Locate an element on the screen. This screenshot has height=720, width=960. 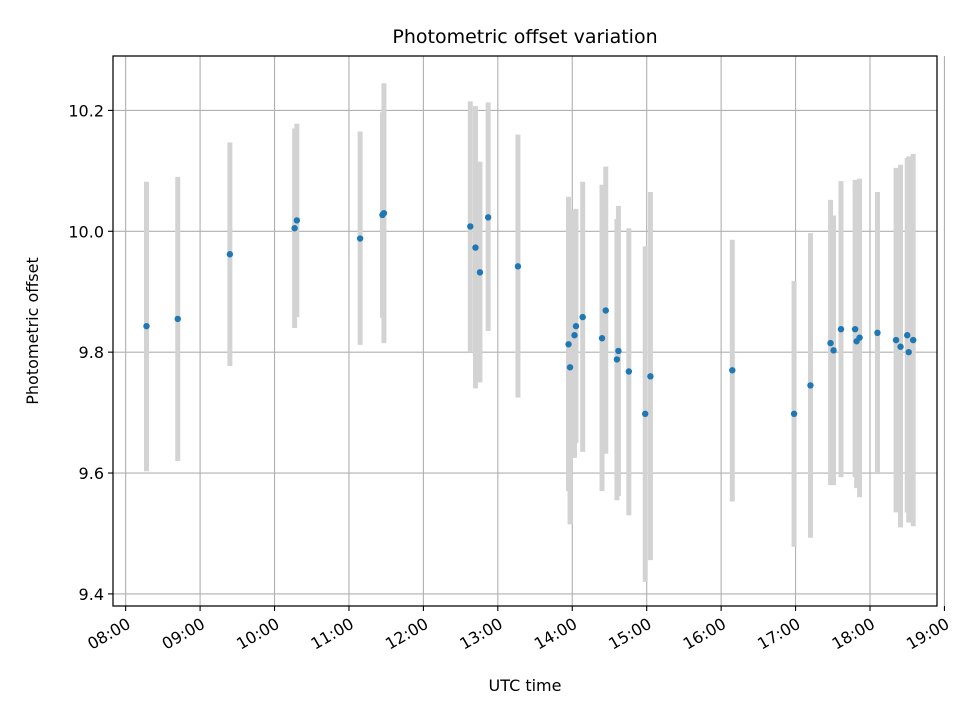
y-tick-label: 9.4 is located at coordinates (91, 594).